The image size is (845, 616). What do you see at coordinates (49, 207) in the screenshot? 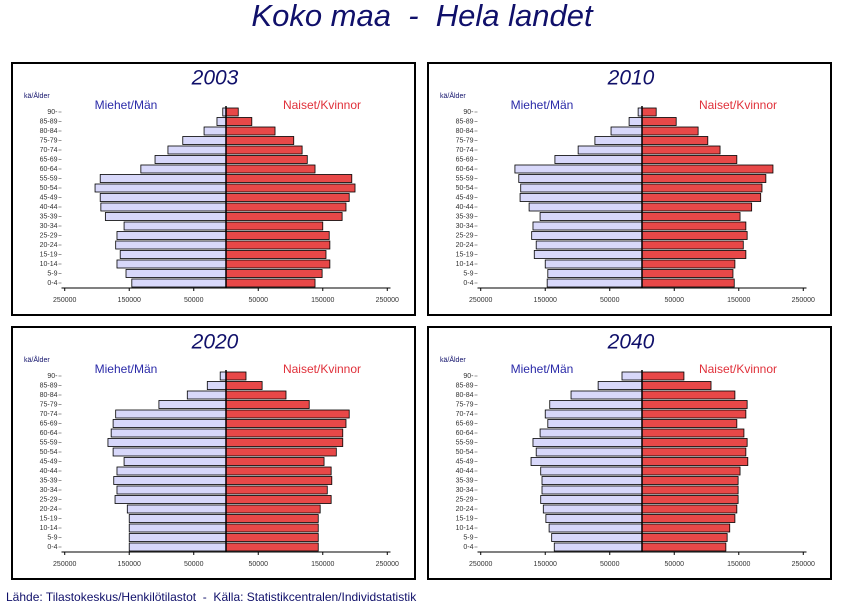
I see `y-tick-label: 40-44` at bounding box center [49, 207].